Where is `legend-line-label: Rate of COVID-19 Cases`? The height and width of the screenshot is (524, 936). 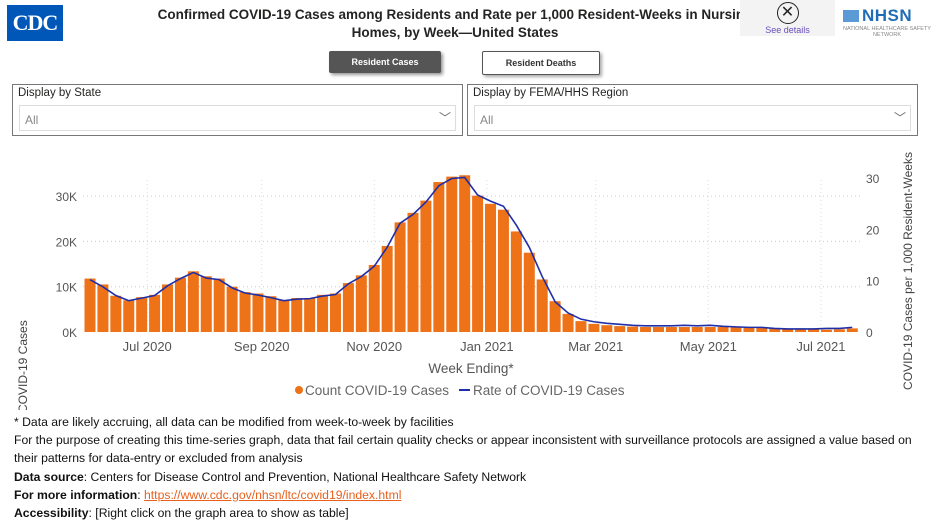
legend-line-label: Rate of COVID-19 Cases is located at coordinates (549, 390).